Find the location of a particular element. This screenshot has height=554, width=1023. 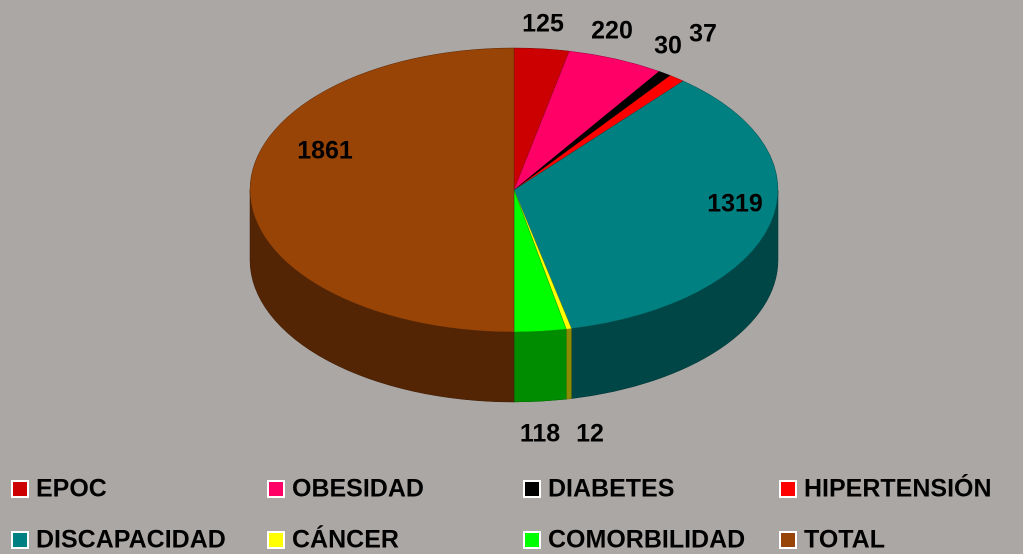

data-label: 37 is located at coordinates (703, 34).